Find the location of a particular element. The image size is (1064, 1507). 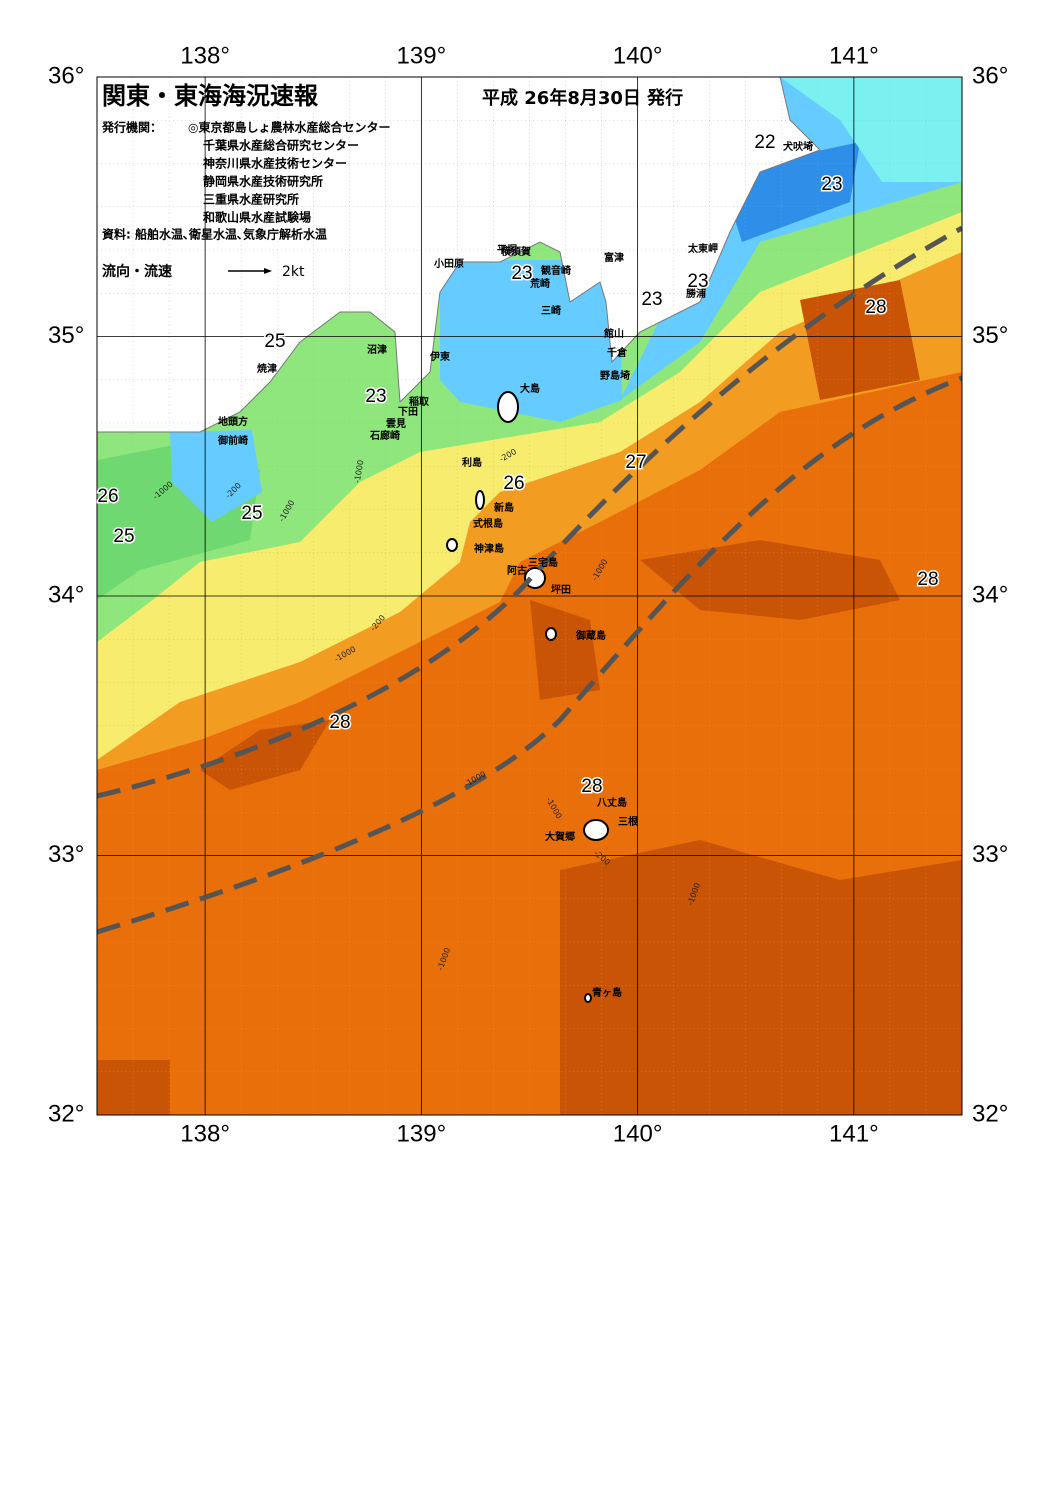

place-name: 千倉 is located at coordinates (617, 352).